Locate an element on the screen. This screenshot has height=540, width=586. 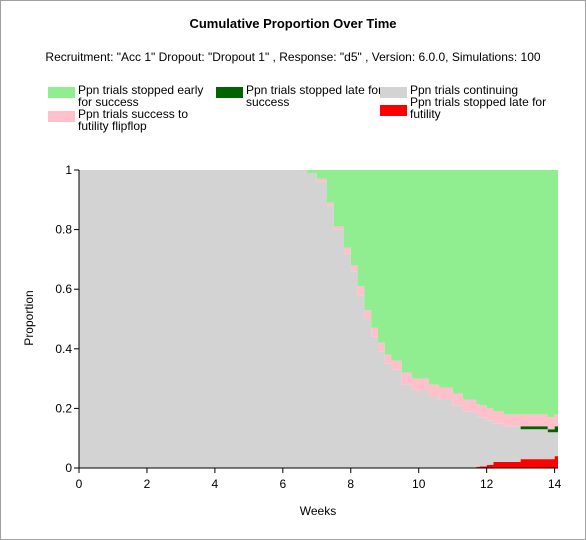
legend-label-flipflop: Ppn trials success to futility flipflop is located at coordinates (133, 120).